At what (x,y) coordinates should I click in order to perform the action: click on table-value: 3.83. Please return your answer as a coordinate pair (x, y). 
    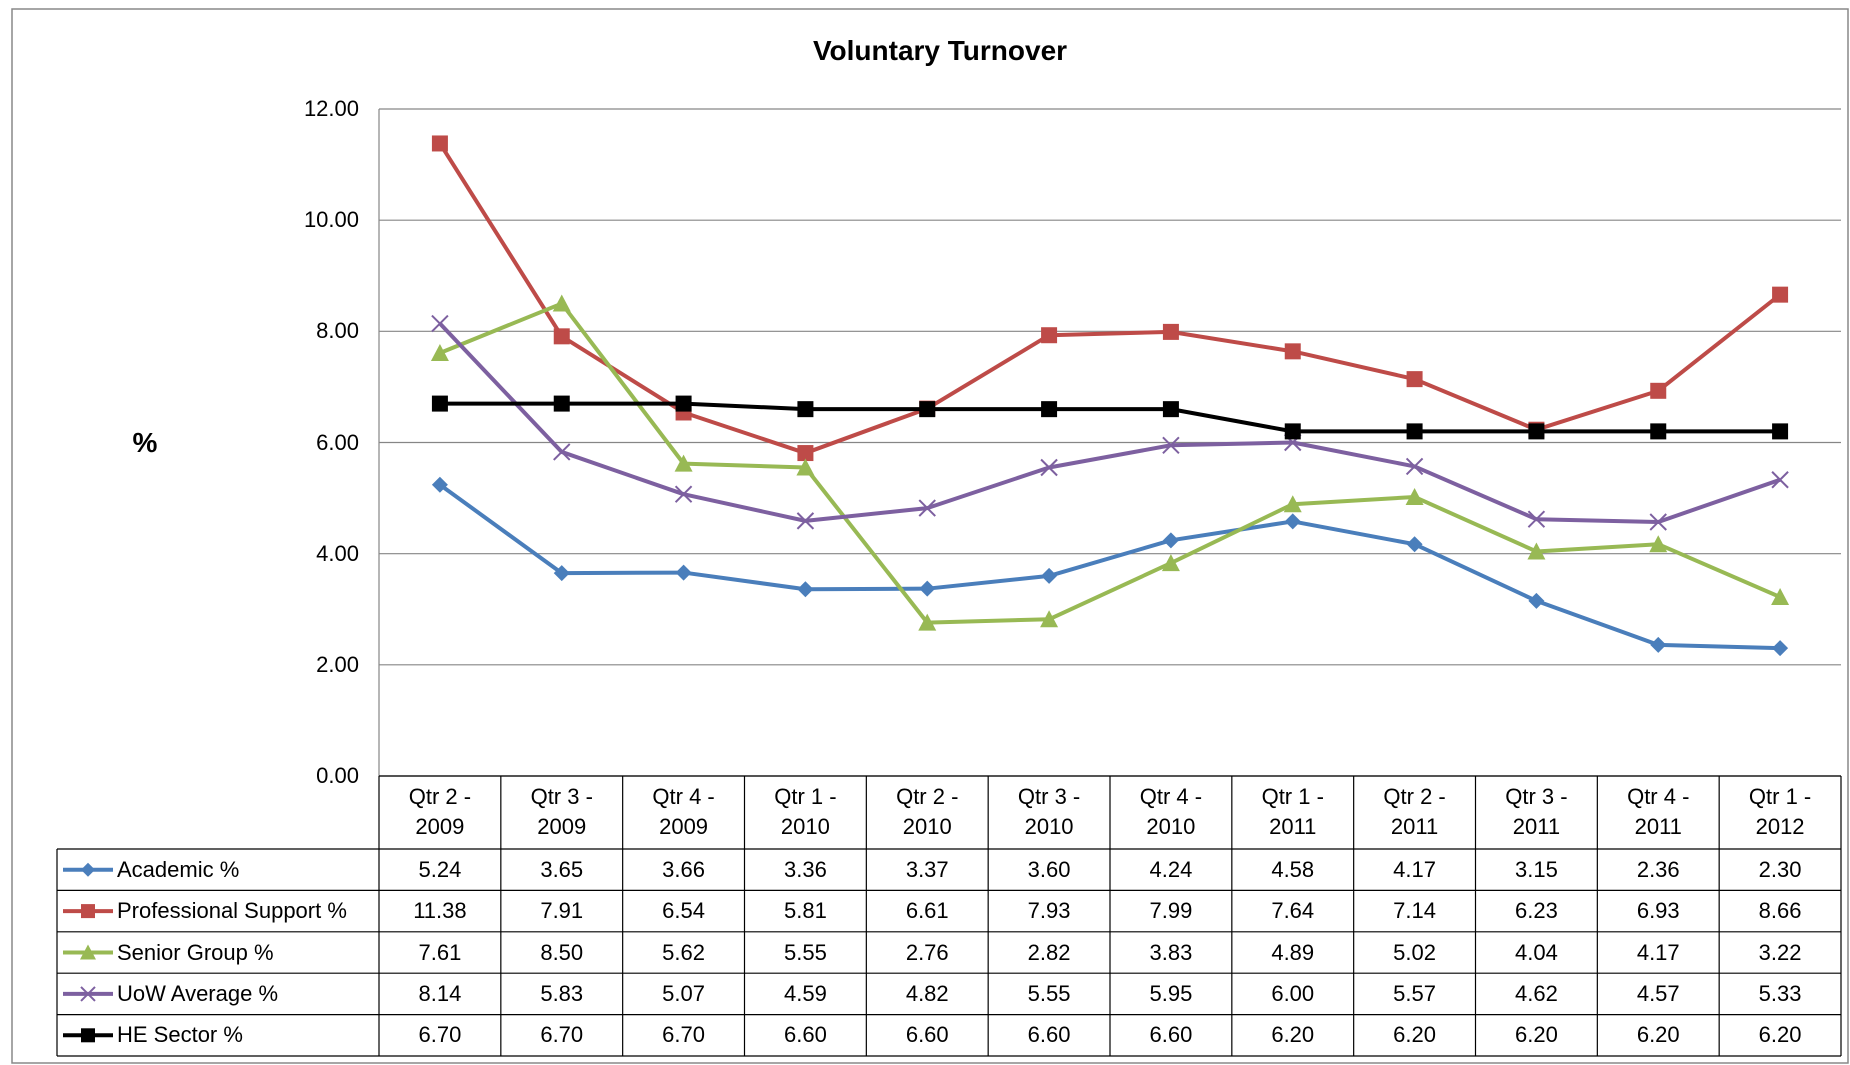
    Looking at the image, I should click on (1171, 952).